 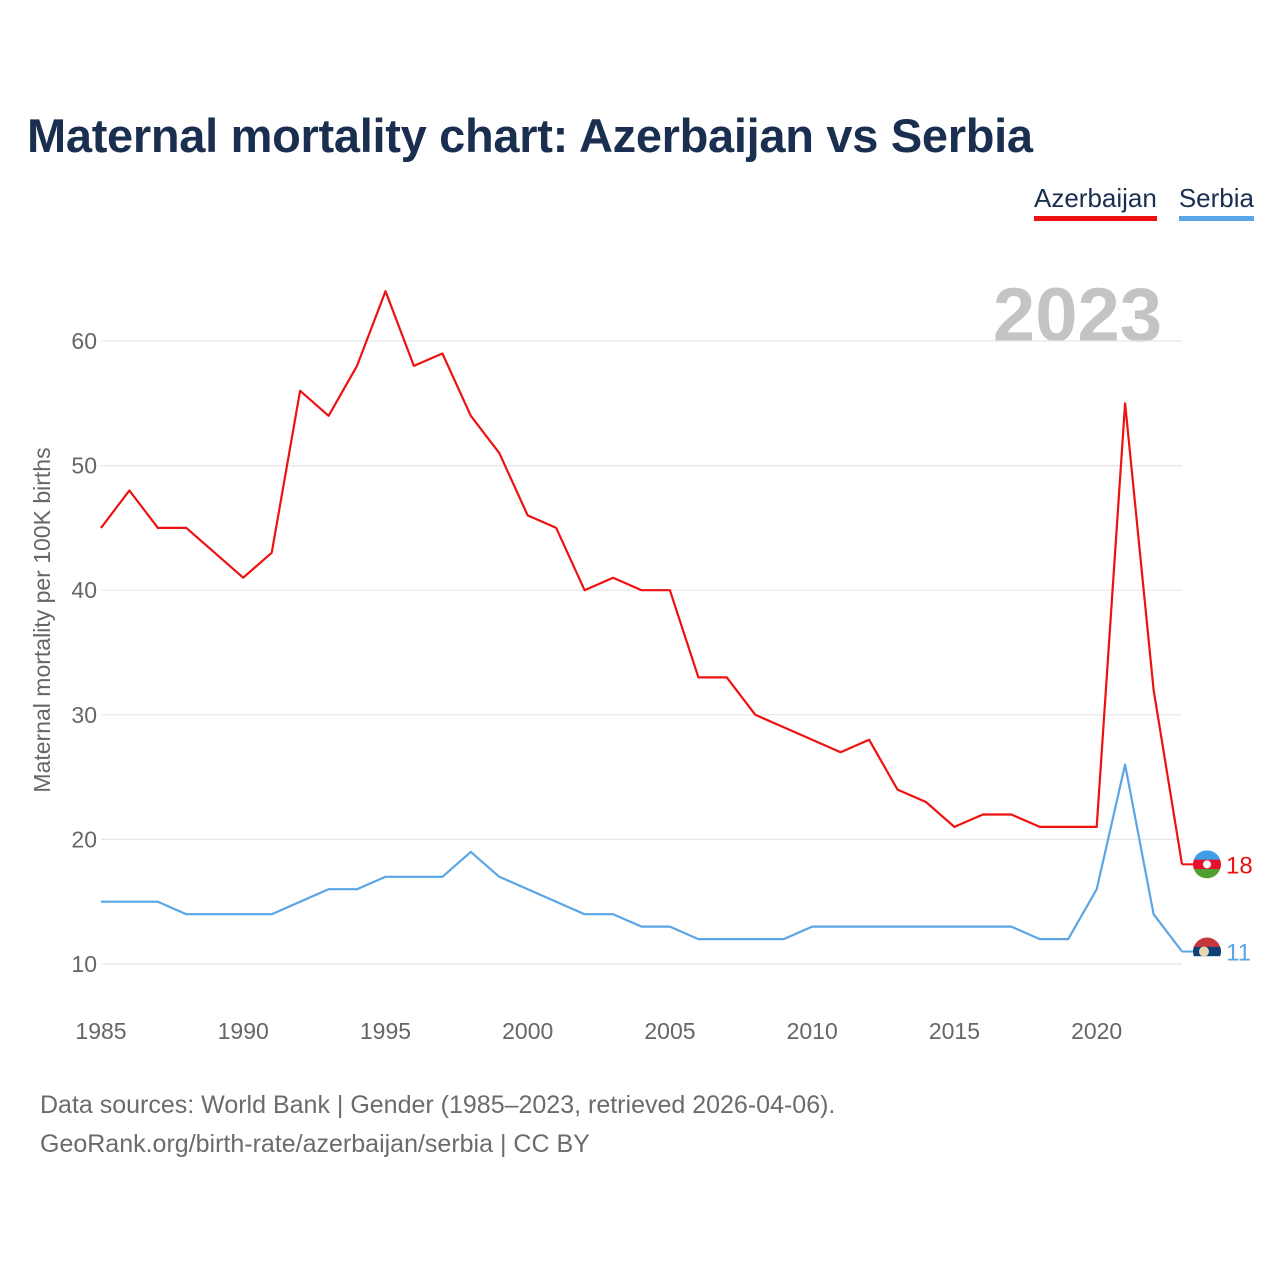 What do you see at coordinates (1207, 951) in the screenshot?
I see `serbia-flag-icon` at bounding box center [1207, 951].